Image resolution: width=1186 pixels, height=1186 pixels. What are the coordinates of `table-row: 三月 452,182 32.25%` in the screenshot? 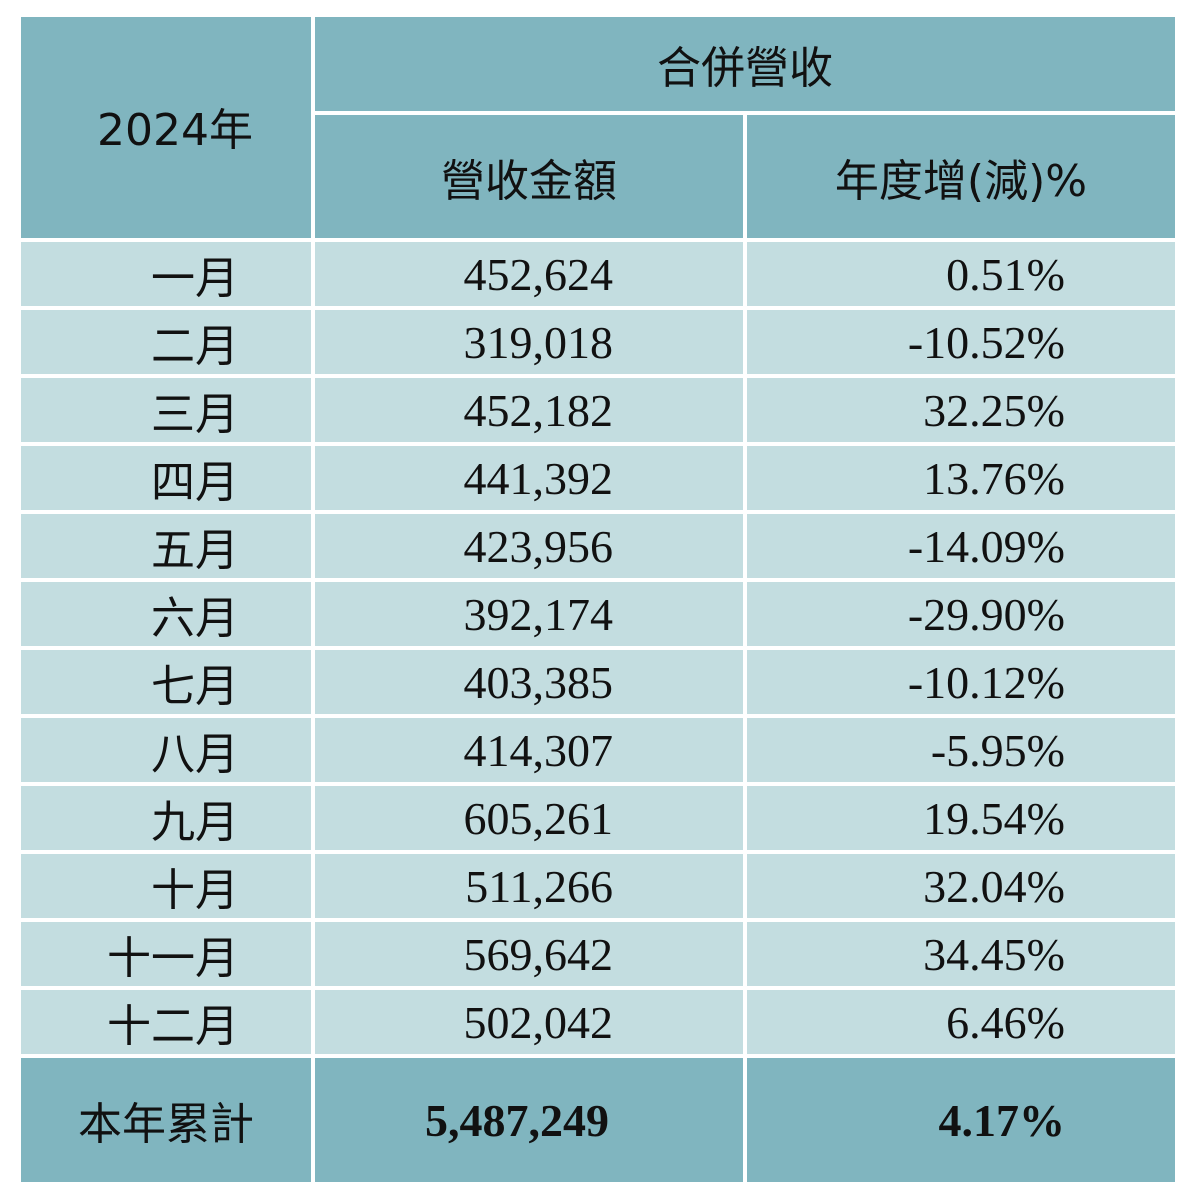 It's located at (598, 410).